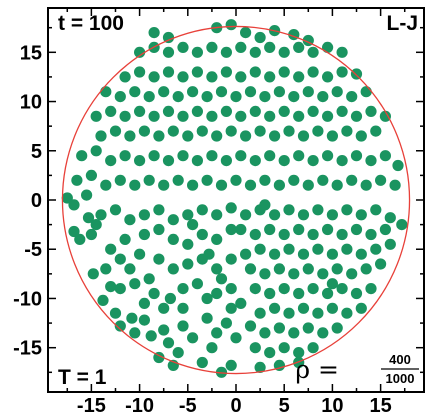 The height and width of the screenshot is (416, 433). I want to click on density-numerator: 400, so click(400, 359).